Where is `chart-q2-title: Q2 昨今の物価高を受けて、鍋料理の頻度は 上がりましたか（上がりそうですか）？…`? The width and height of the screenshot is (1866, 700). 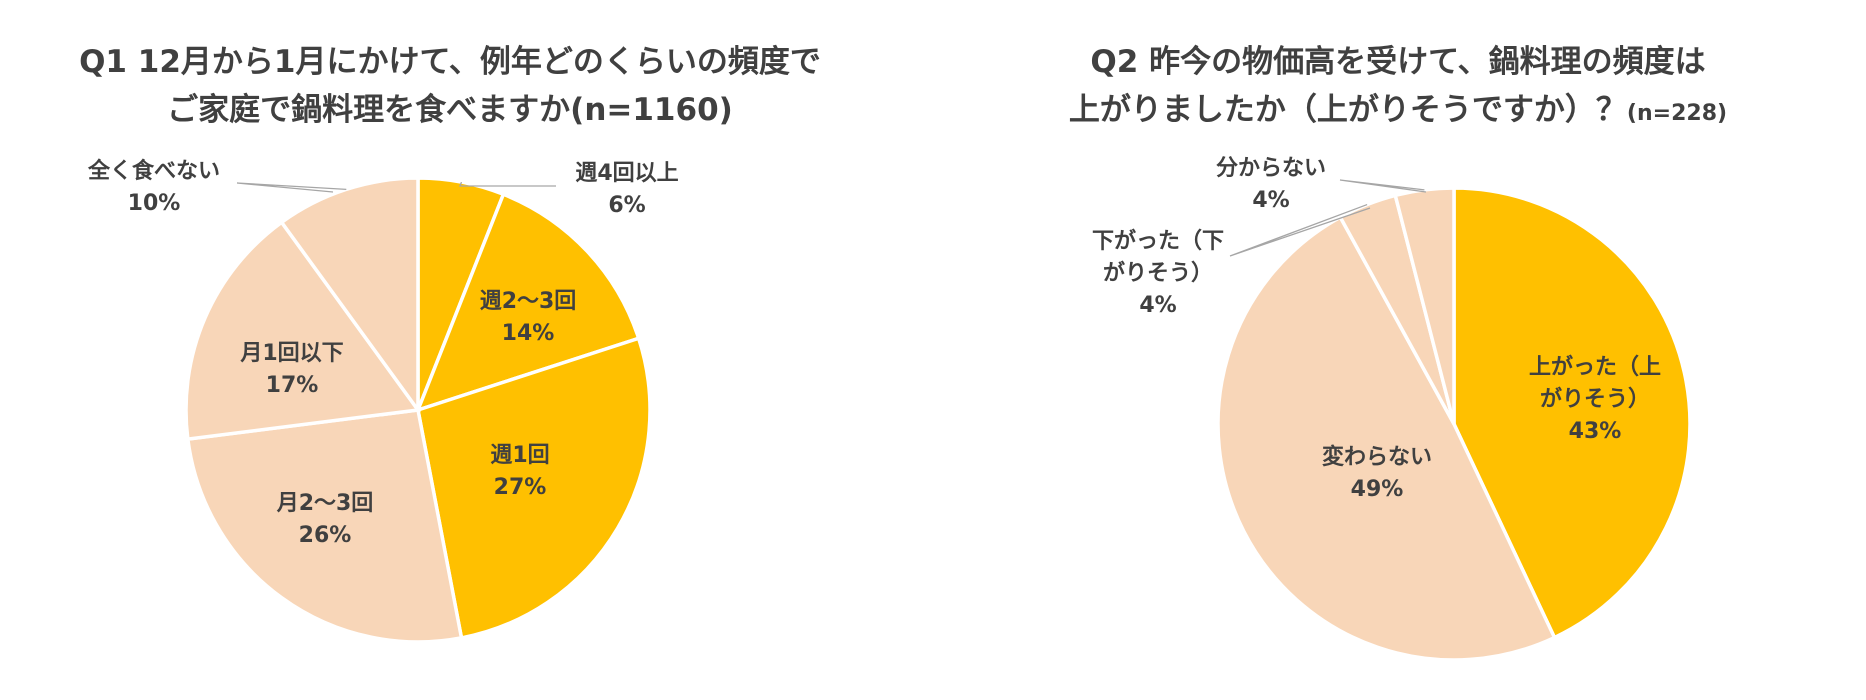
chart-q2-title: Q2 昨今の物価高を受けて、鍋料理の頻度は 上がりましたか（上がりそうですか）？… is located at coordinates (1398, 88).